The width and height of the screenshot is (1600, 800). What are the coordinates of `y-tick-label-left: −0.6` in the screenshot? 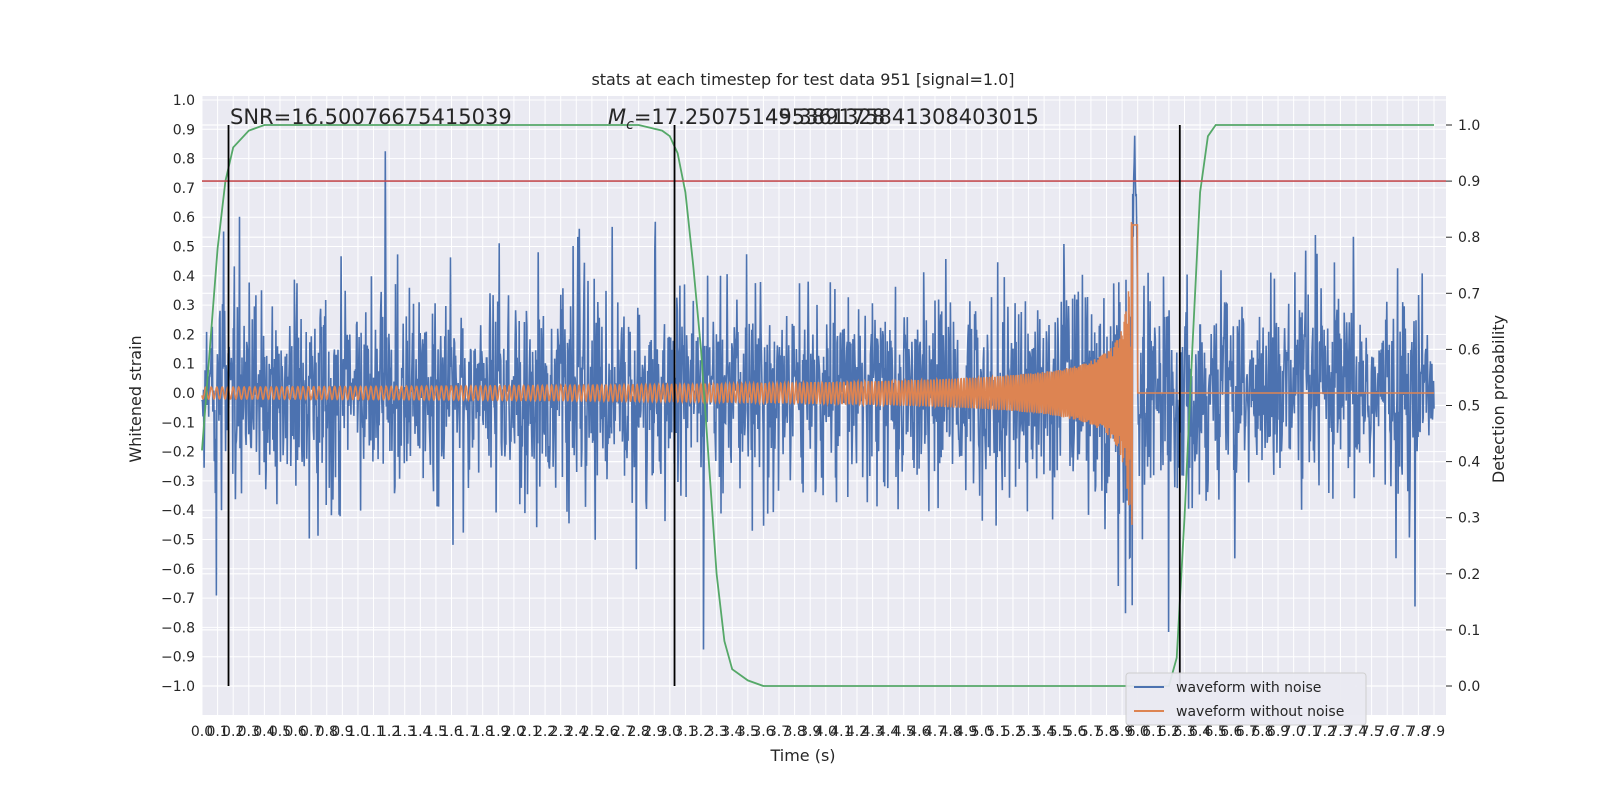 It's located at (178, 570).